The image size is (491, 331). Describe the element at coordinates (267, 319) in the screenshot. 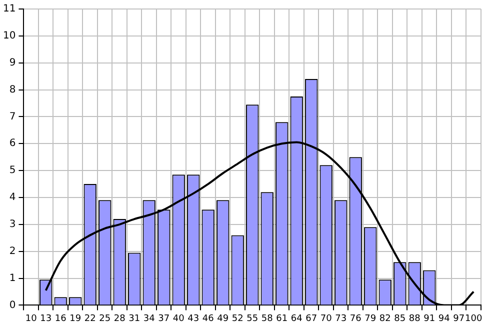

I see `x-tick-label: 58` at that location.